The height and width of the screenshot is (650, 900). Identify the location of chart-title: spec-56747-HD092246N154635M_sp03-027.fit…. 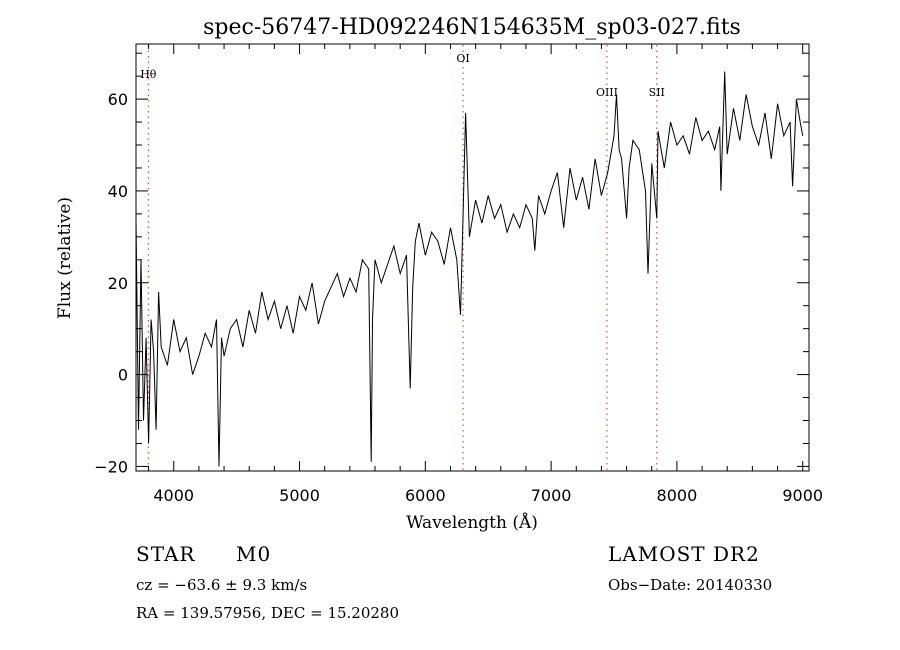
(472, 27).